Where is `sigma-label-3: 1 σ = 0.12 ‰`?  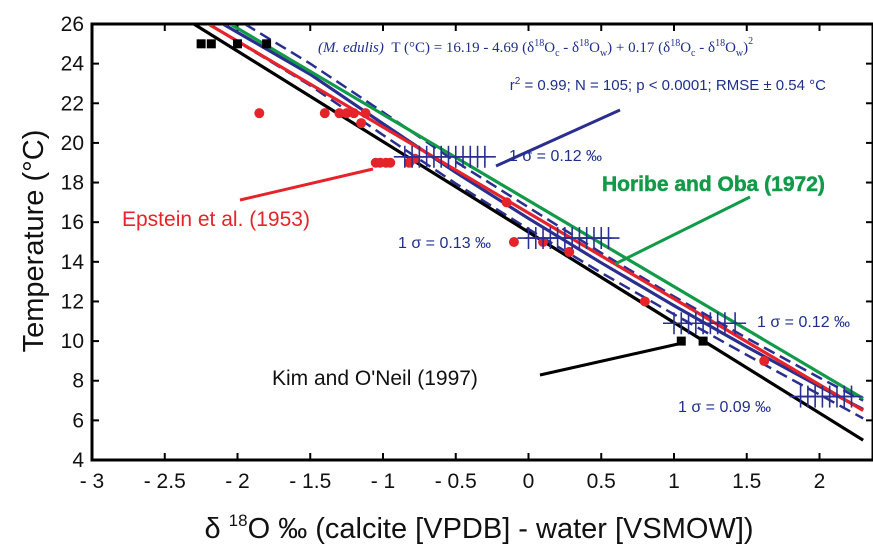 sigma-label-3: 1 σ = 0.12 ‰ is located at coordinates (803, 322).